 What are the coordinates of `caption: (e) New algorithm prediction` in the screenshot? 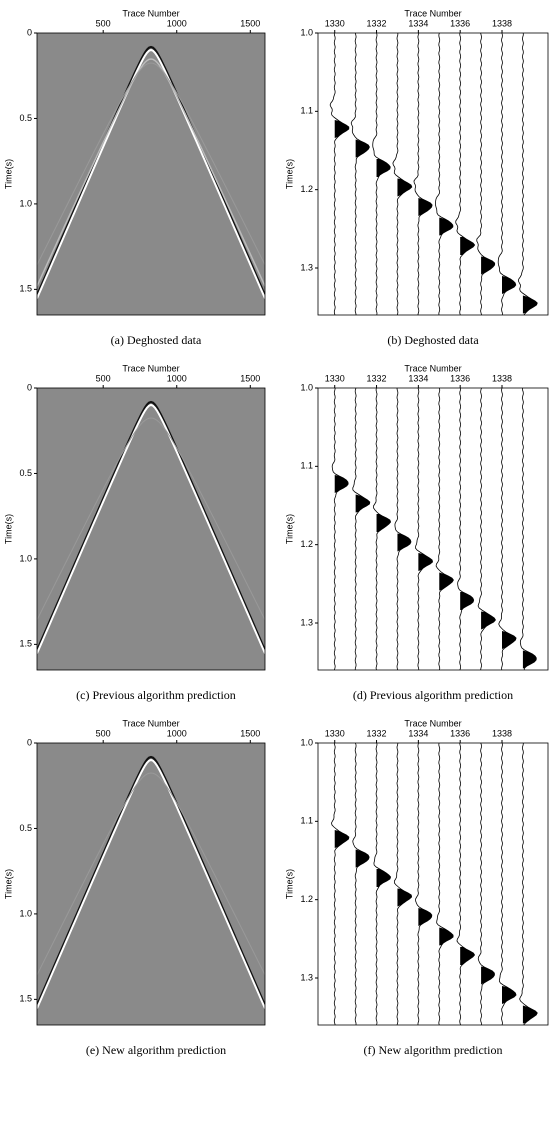 It's located at (156, 1050).